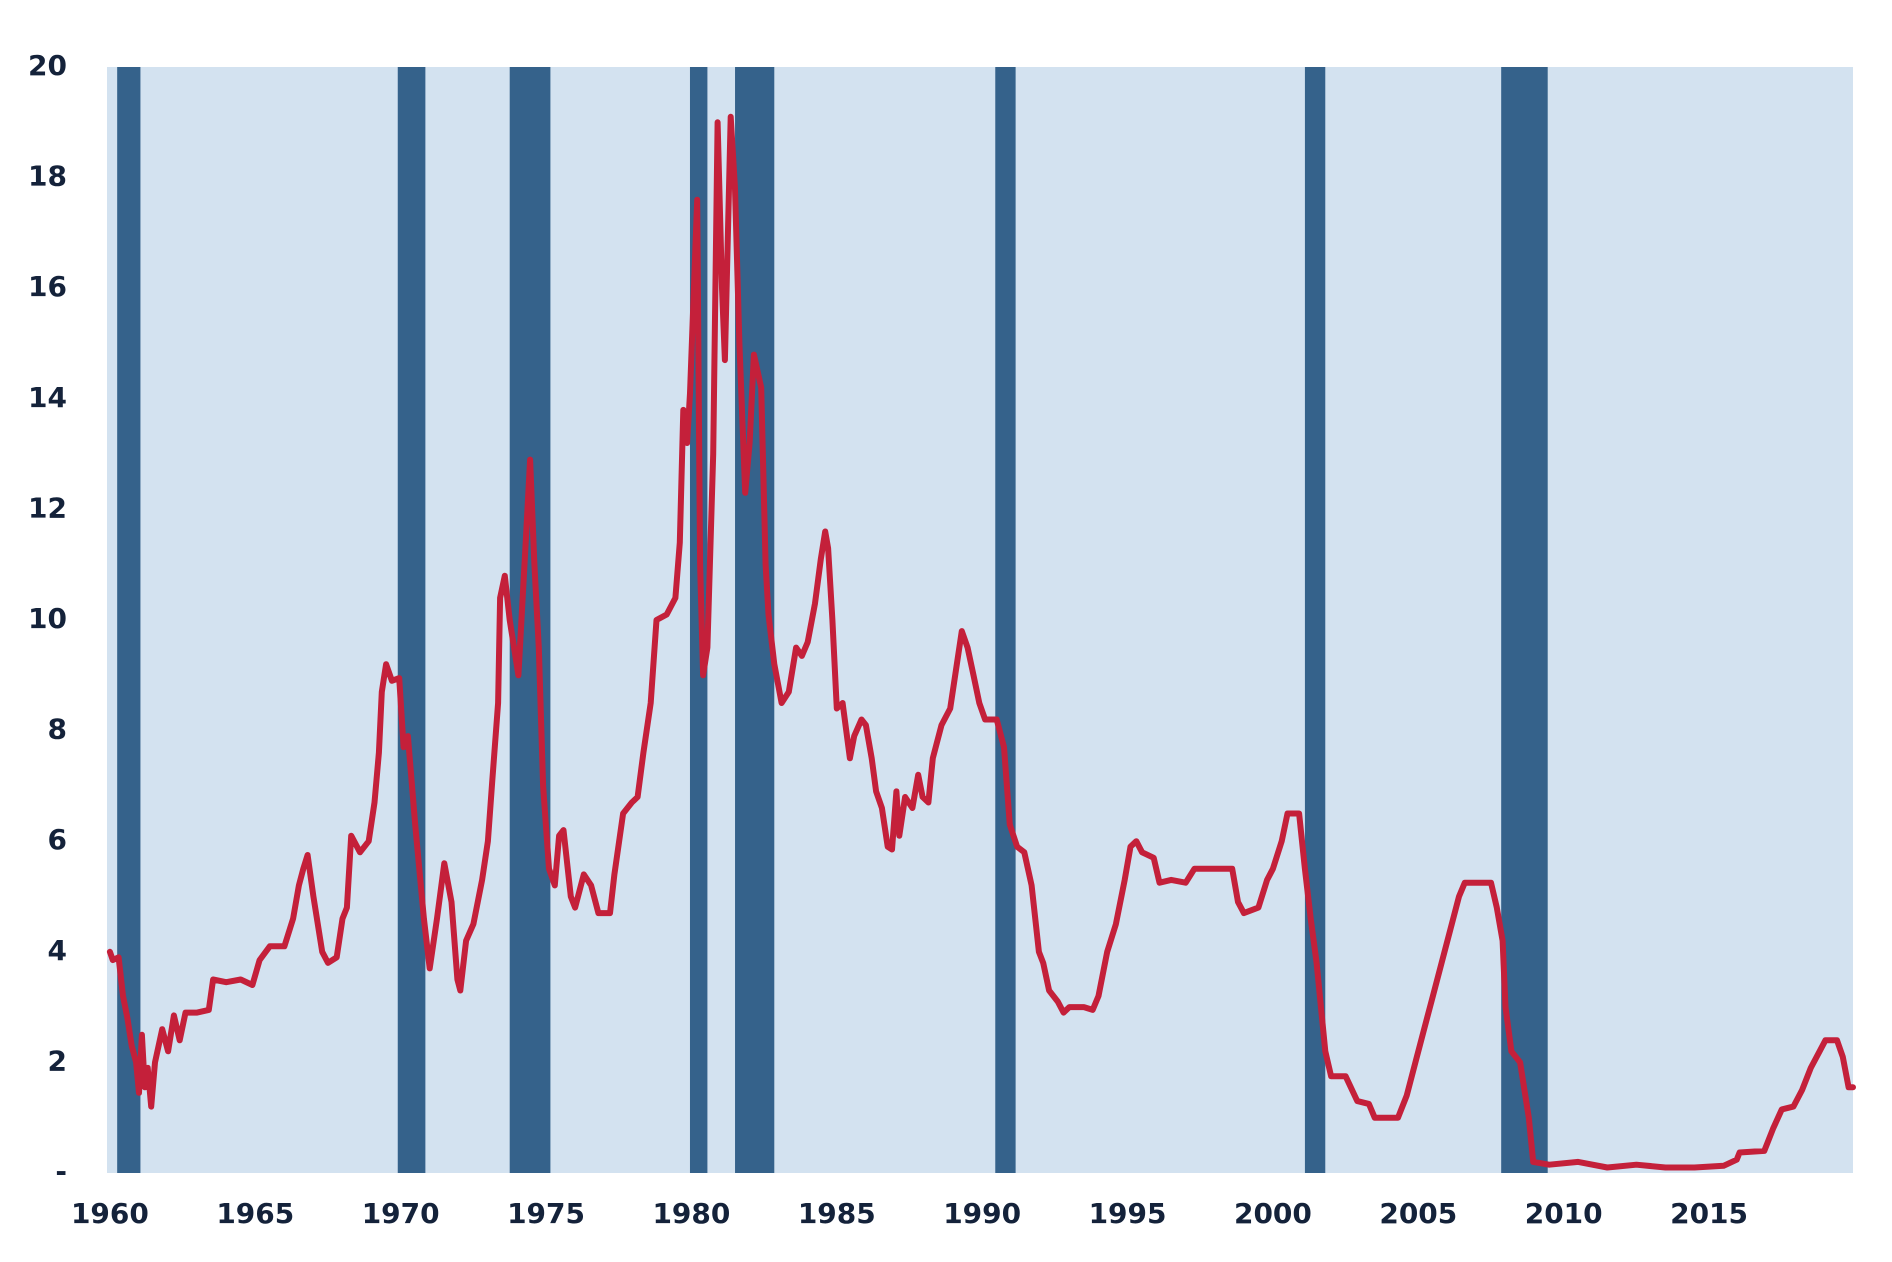 The image size is (1892, 1262). I want to click on x-tick-label: 1980, so click(691, 1213).